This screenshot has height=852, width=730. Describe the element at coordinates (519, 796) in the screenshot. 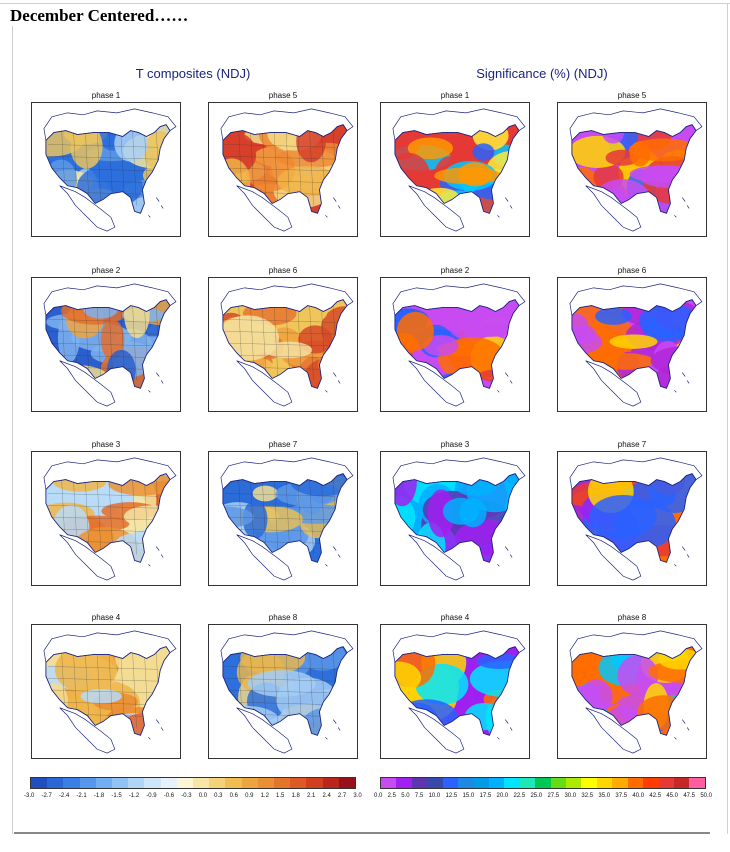

I see `significance-tick-label: 22.5` at that location.